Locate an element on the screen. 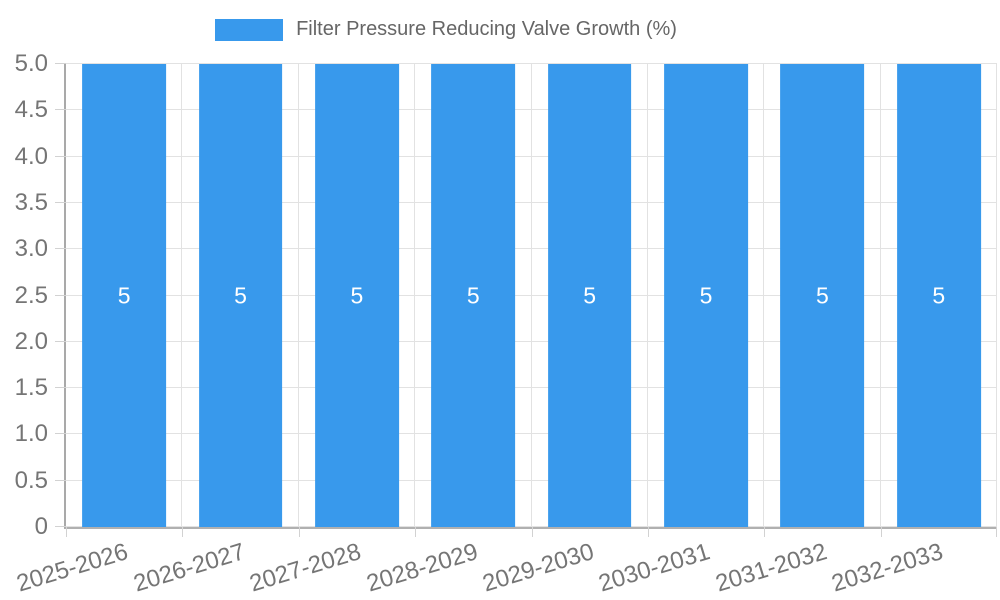 Image resolution: width=1000 pixels, height=600 pixels. bar-2025-2026: 5 is located at coordinates (124, 295).